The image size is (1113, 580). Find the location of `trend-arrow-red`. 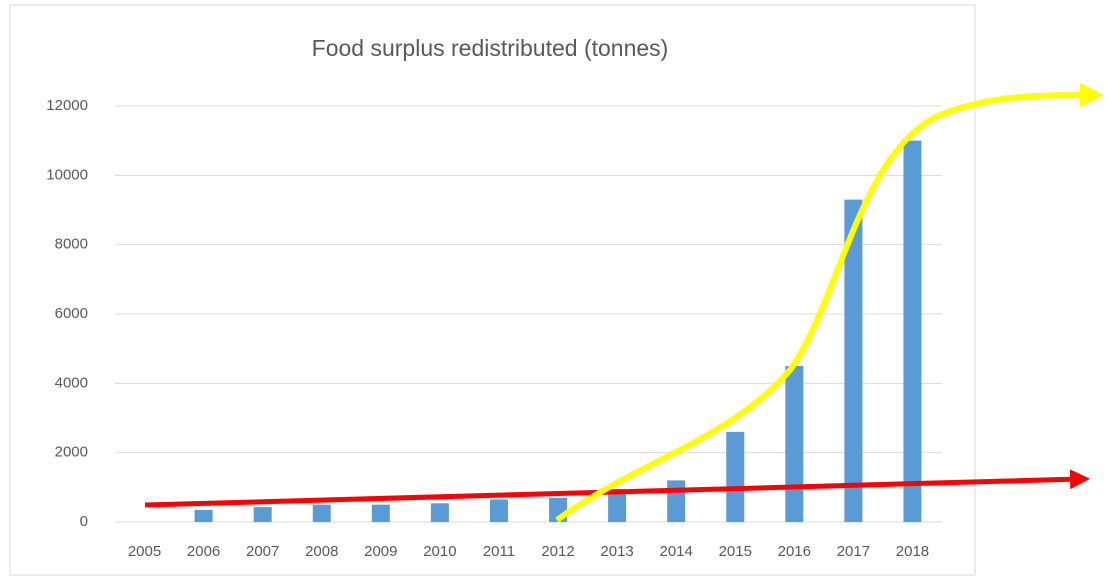

trend-arrow-red is located at coordinates (617, 488).